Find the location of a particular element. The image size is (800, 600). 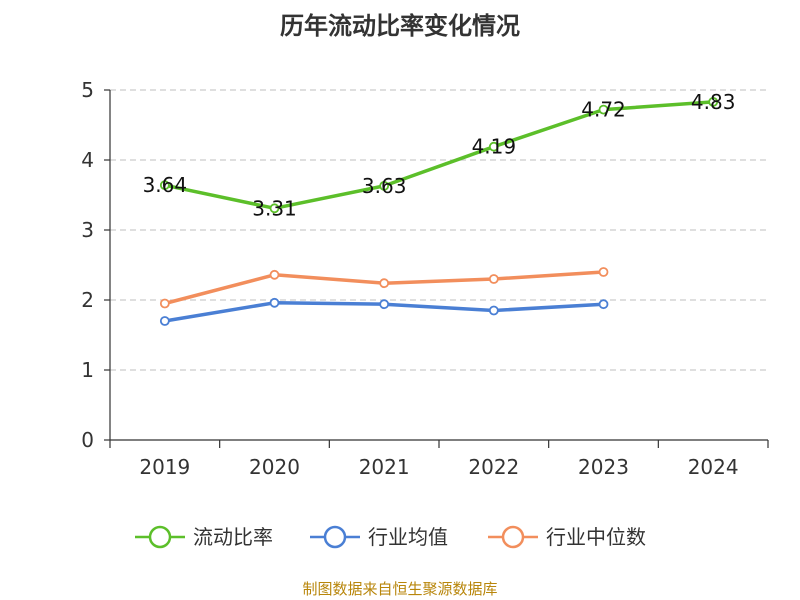

data-label: 4.19 is located at coordinates (494, 147).